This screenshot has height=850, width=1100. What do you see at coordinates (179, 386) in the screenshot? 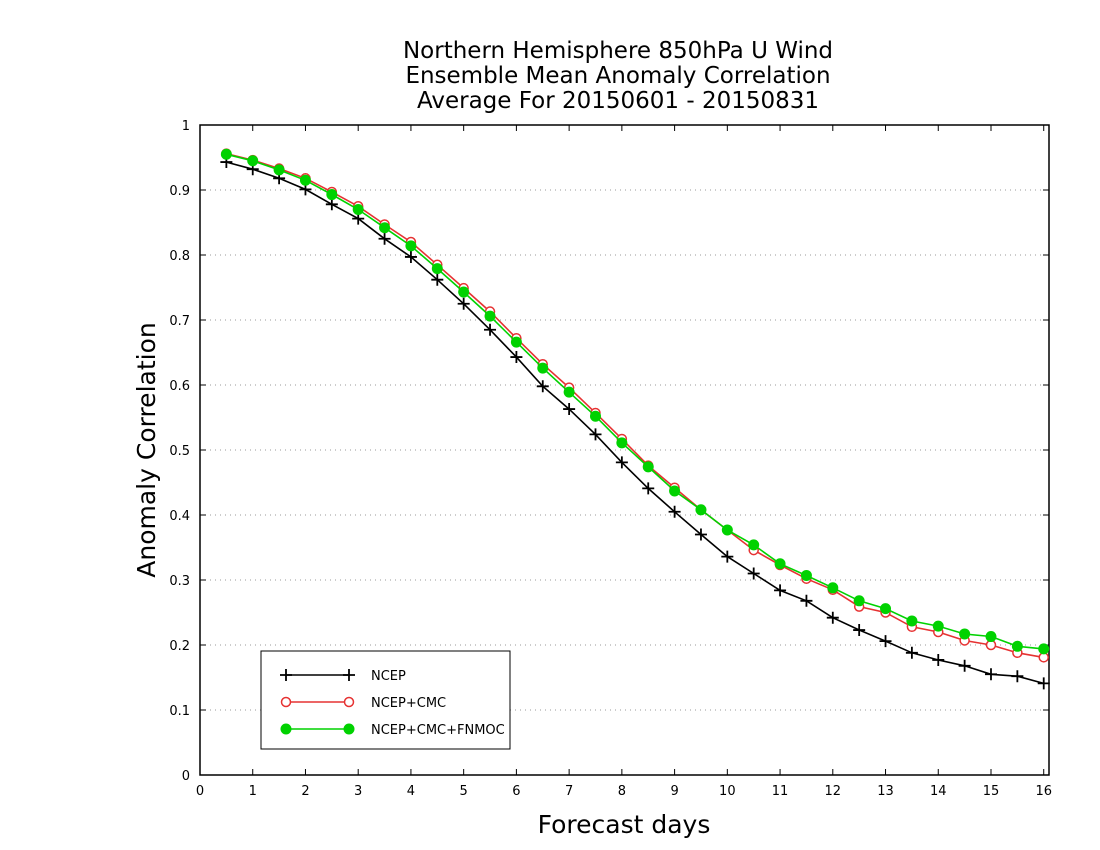
I see `y-tick-label: 0.6` at bounding box center [179, 386].